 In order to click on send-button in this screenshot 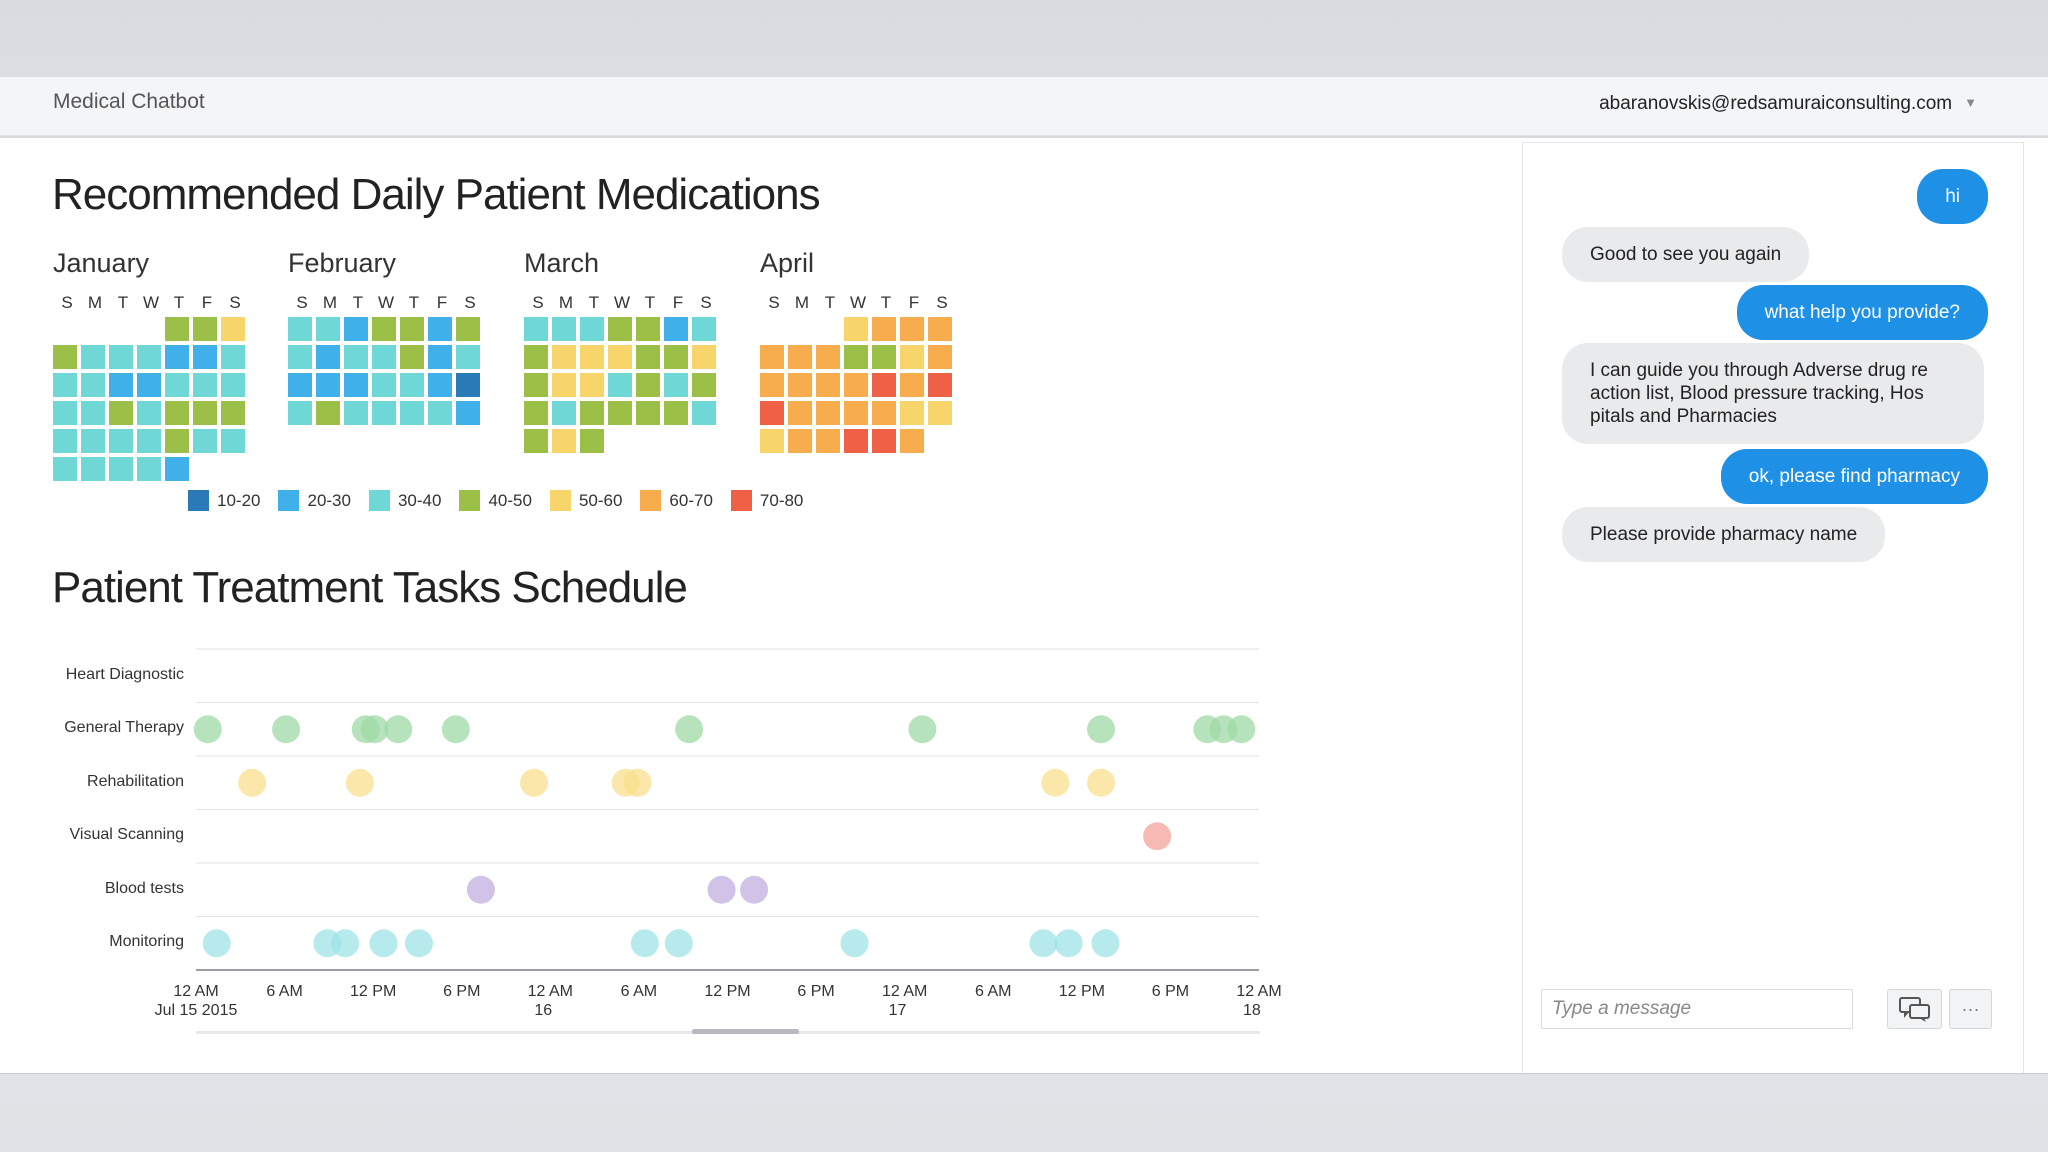, I will do `click(1914, 1009)`.